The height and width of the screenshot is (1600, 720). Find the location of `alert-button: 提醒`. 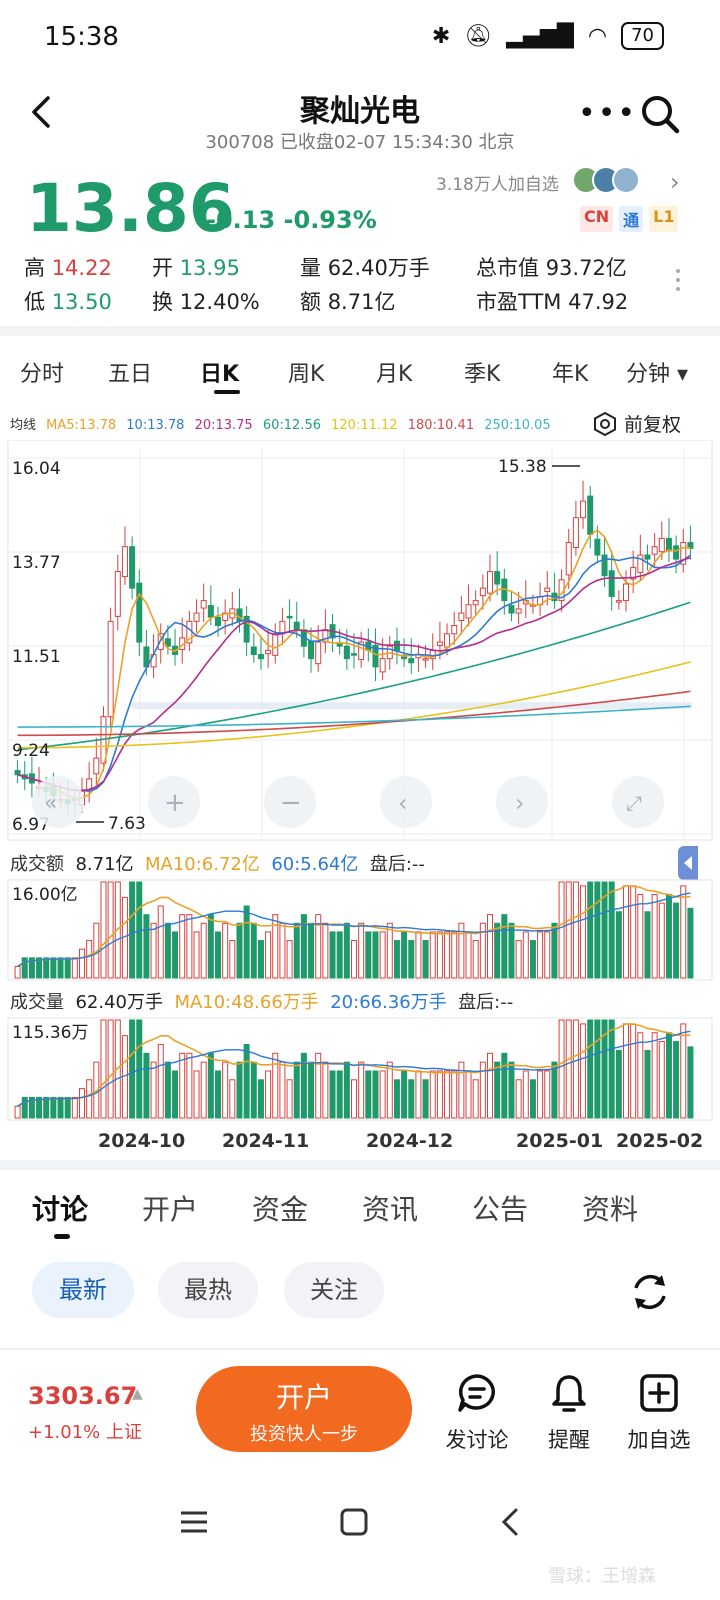

alert-button: 提醒 is located at coordinates (569, 1413).